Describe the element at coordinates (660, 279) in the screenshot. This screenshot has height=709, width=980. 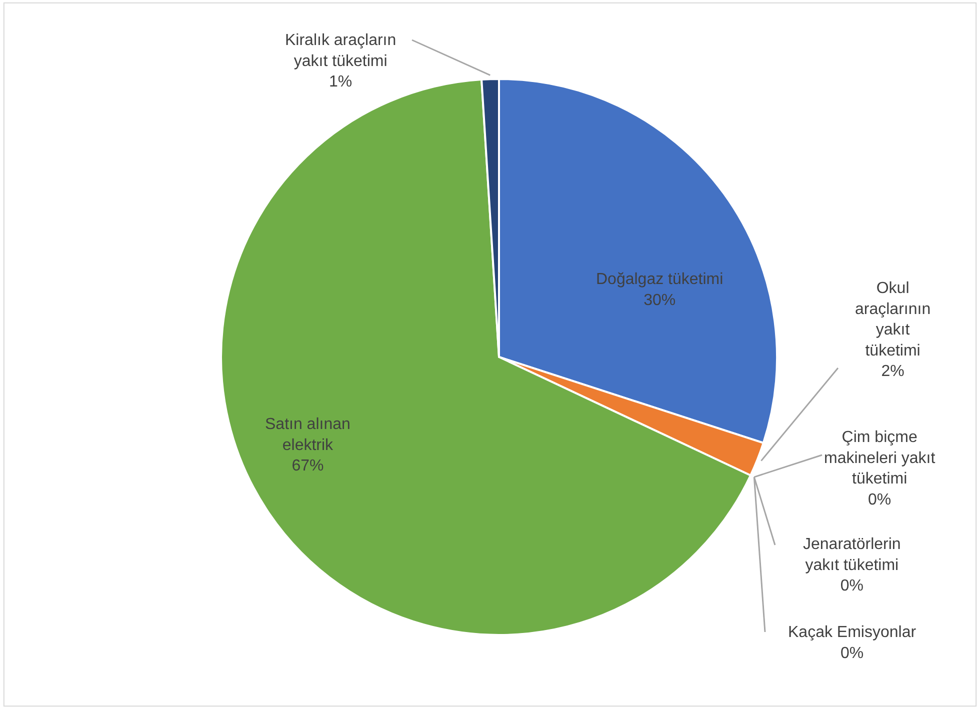
I see `slice-label: Doğalgaz tüketimi` at that location.